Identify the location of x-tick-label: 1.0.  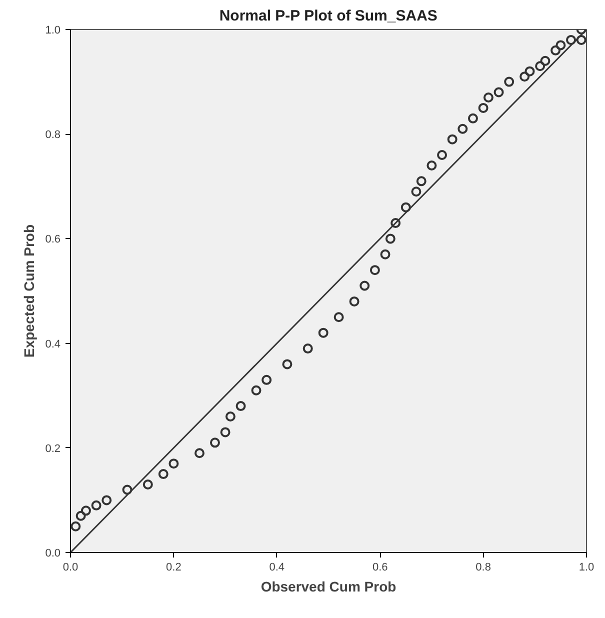
(586, 568).